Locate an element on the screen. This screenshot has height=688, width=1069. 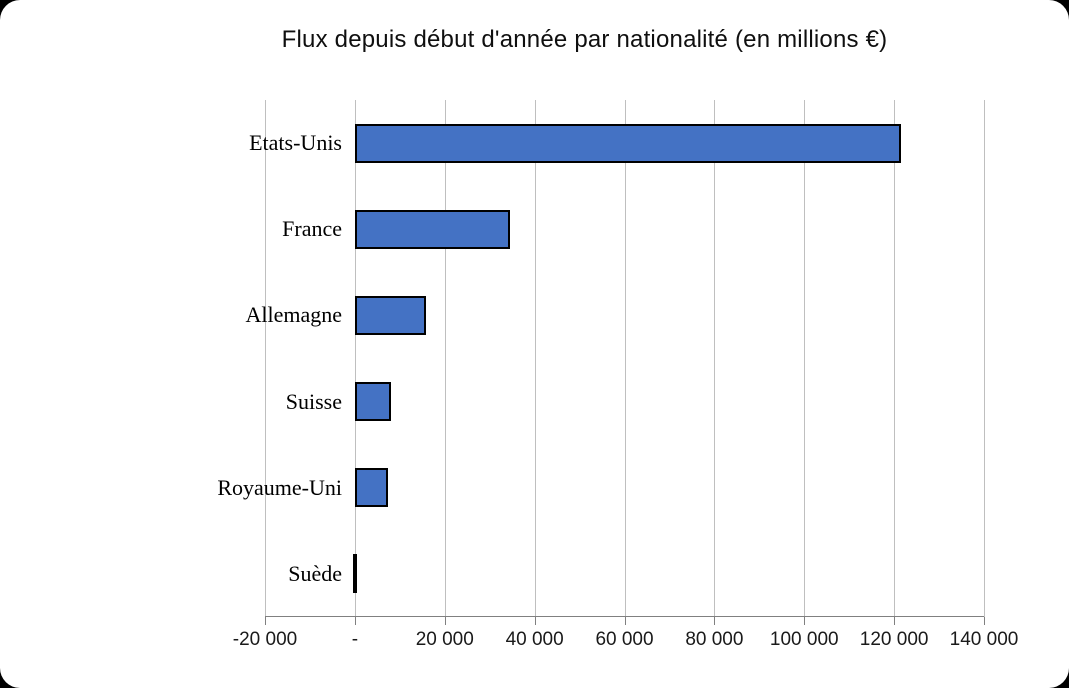
bar-su-de is located at coordinates (354, 574).